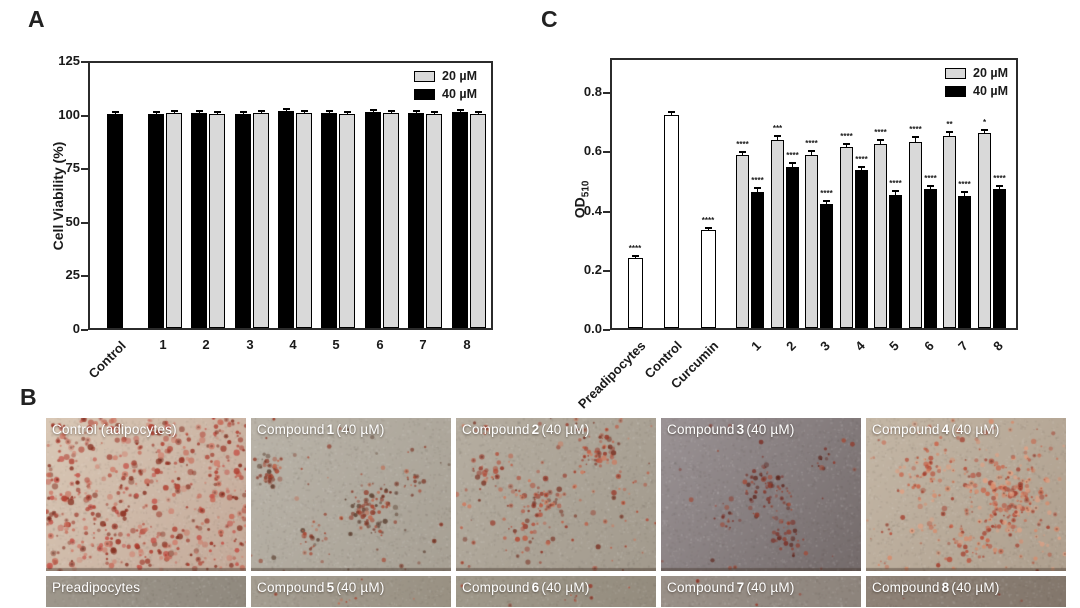  What do you see at coordinates (107, 360) in the screenshot?
I see `x-category-label: Control` at bounding box center [107, 360].